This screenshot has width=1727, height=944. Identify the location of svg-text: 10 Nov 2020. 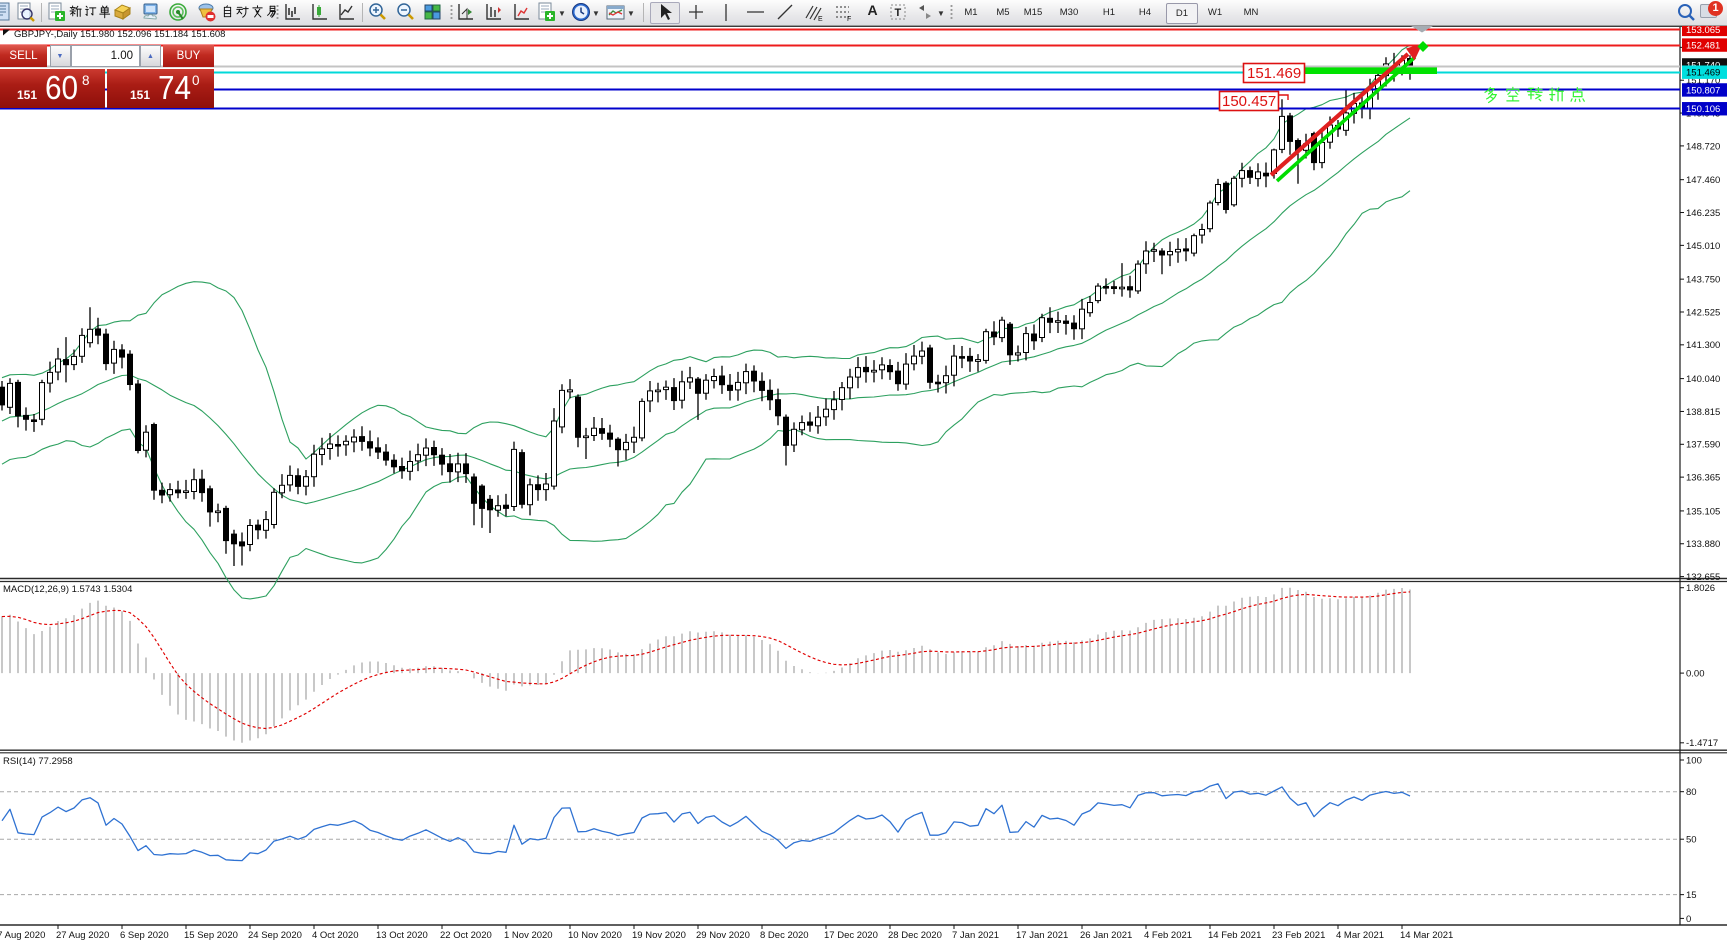
(595, 935).